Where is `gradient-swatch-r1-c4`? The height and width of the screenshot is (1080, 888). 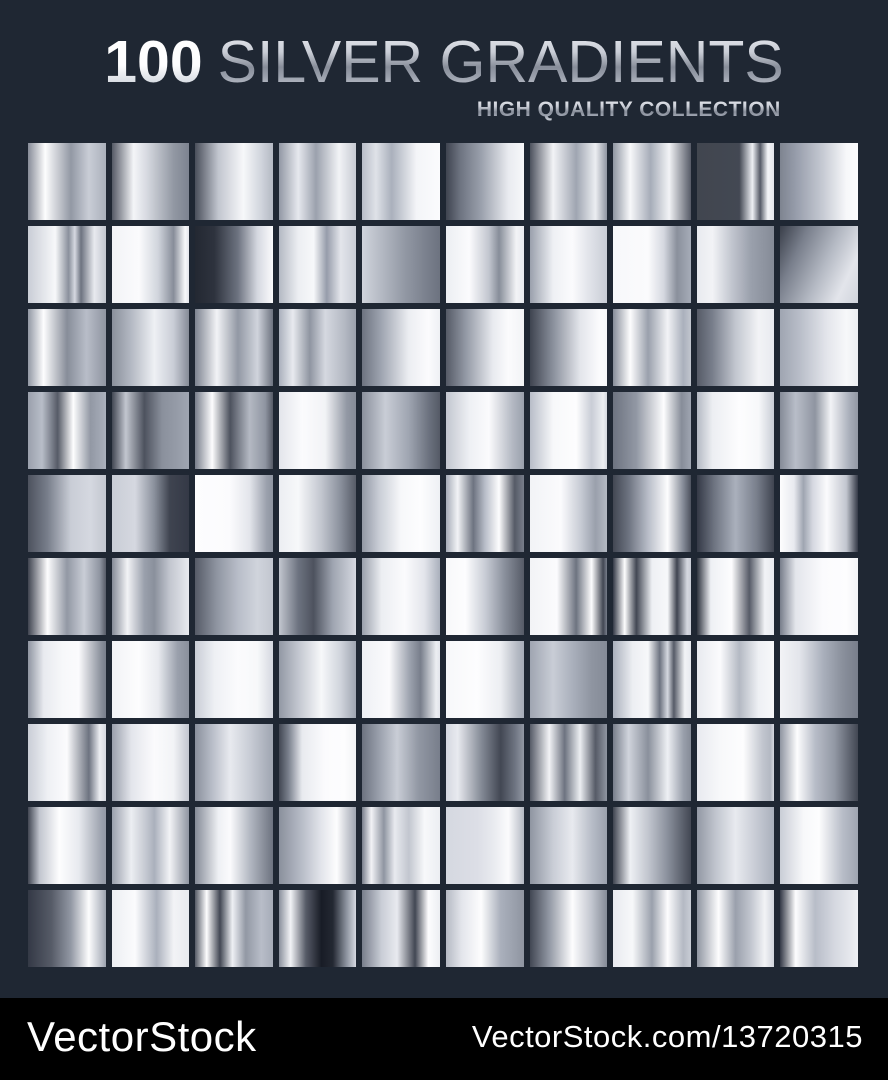 gradient-swatch-r1-c4 is located at coordinates (317, 181).